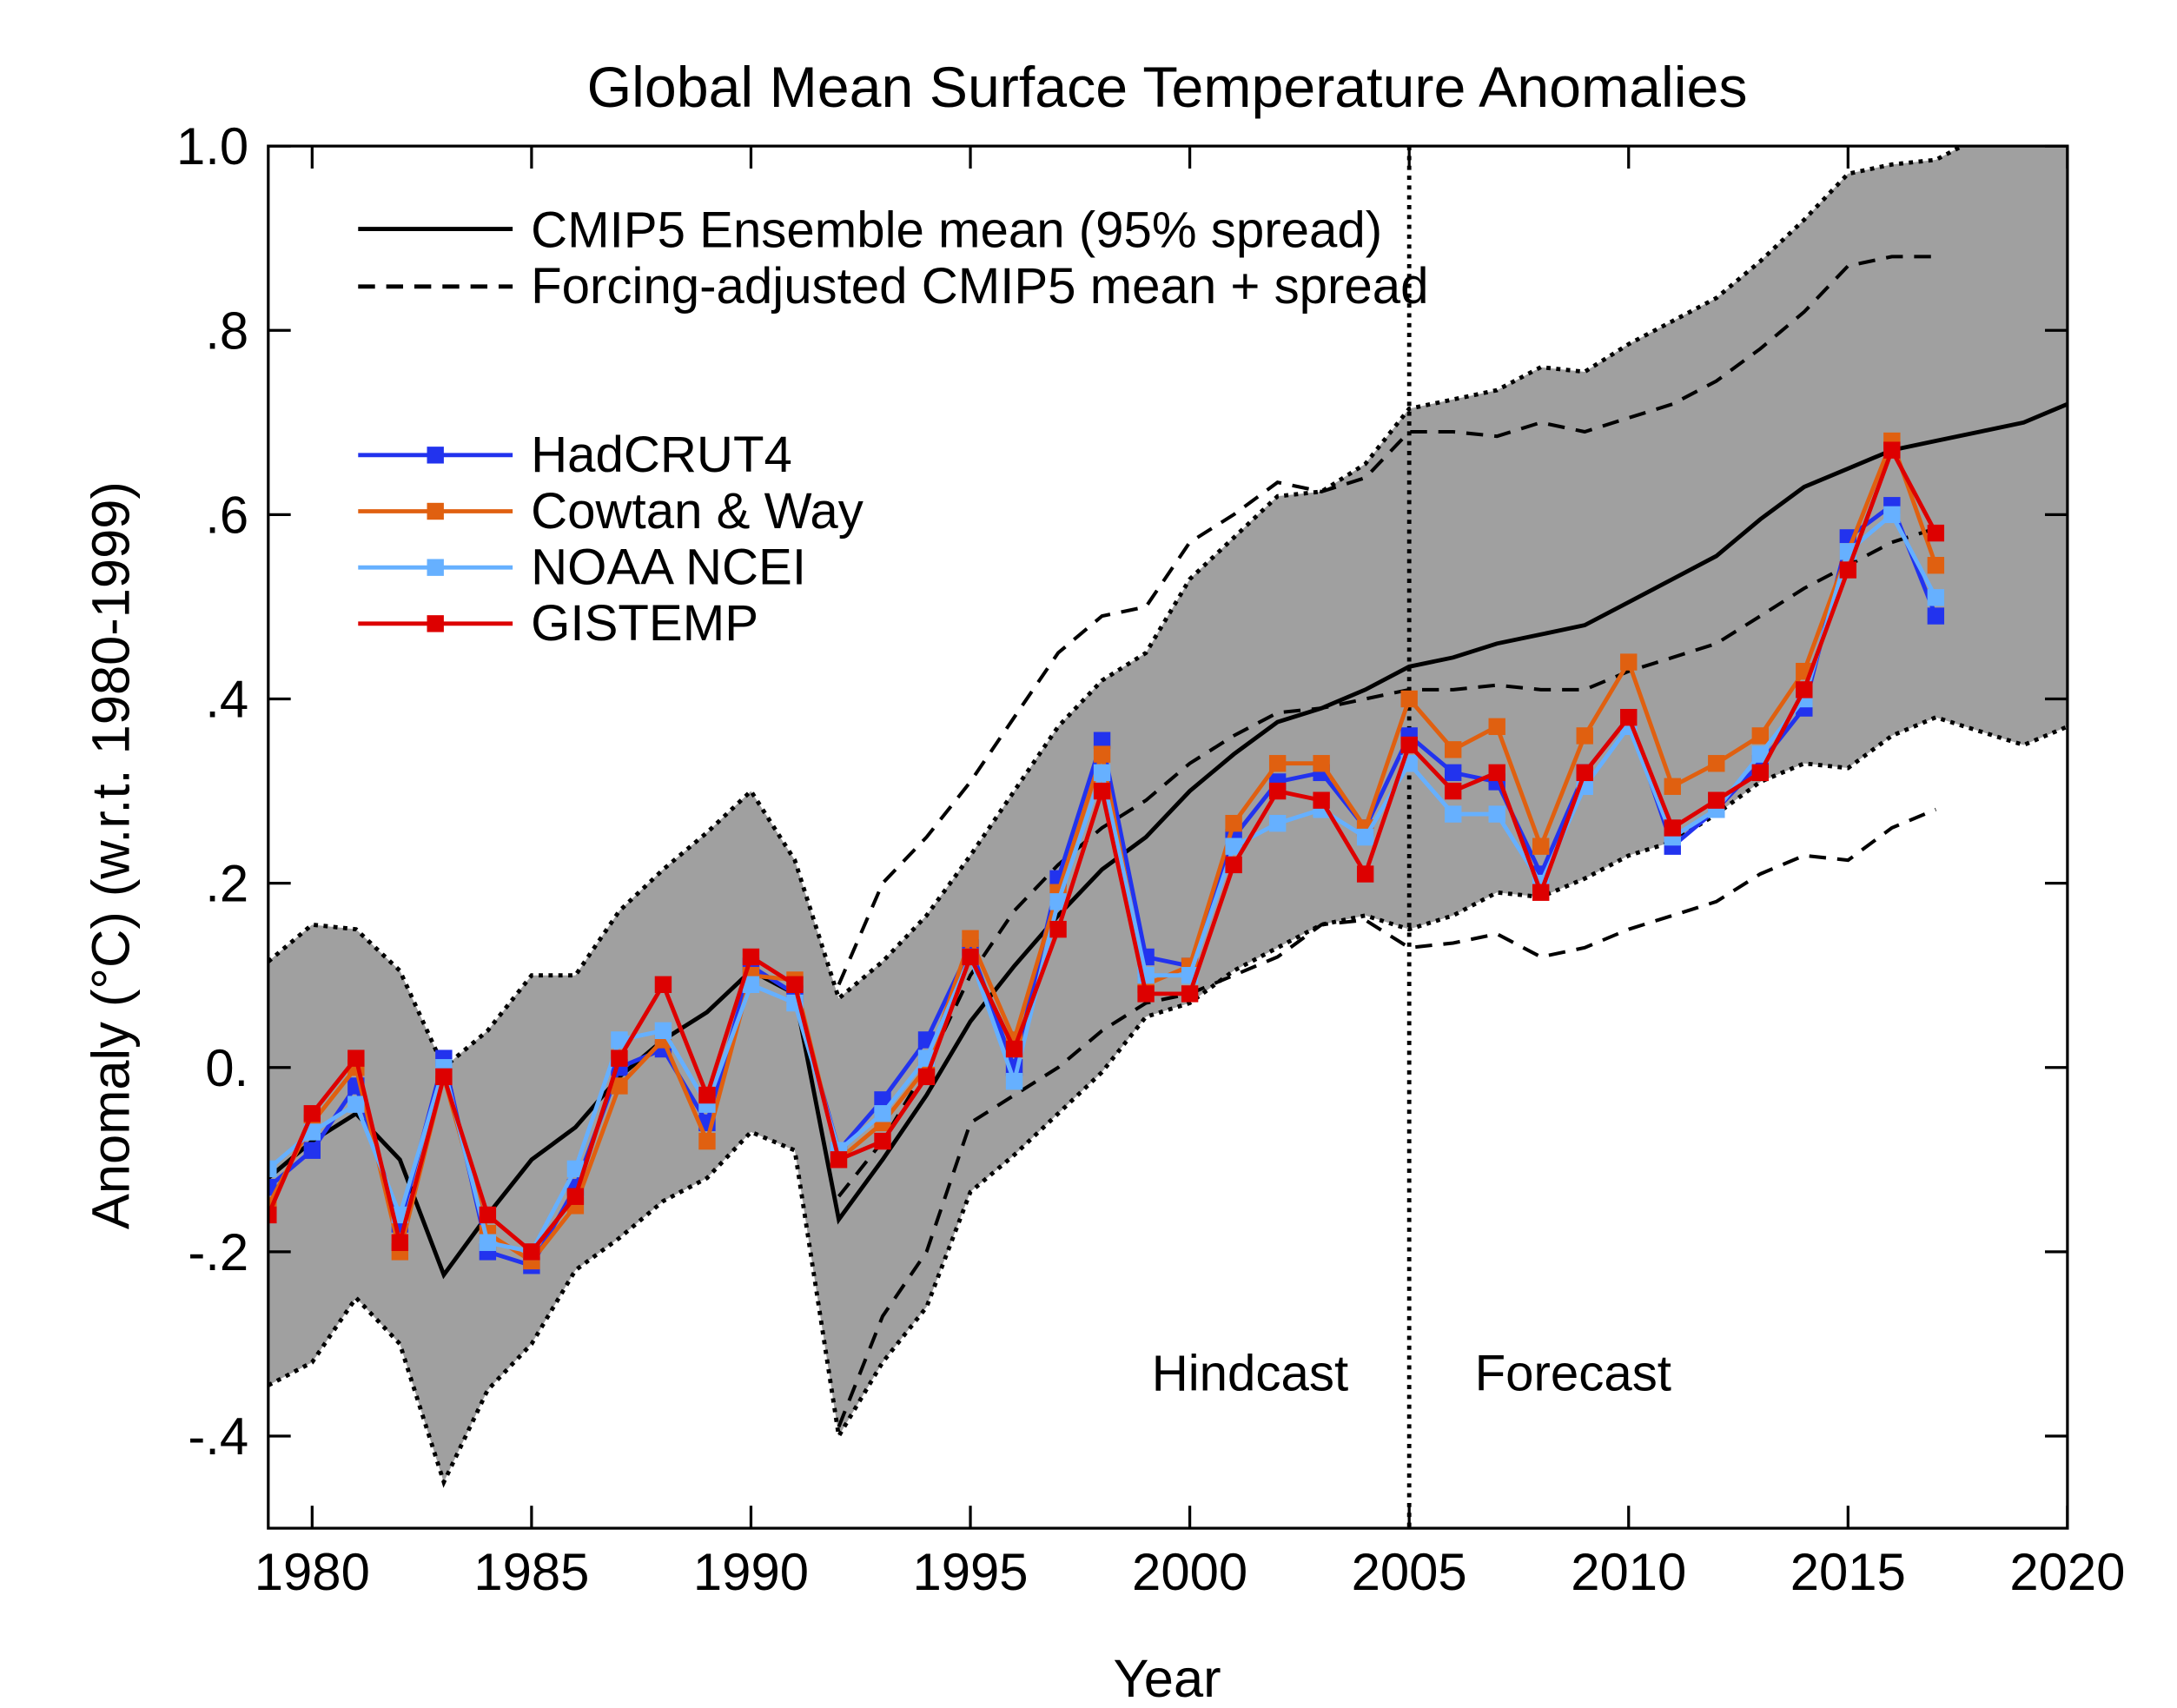  Describe the element at coordinates (218, 1252) in the screenshot. I see `y-tick-label: -.2` at that location.